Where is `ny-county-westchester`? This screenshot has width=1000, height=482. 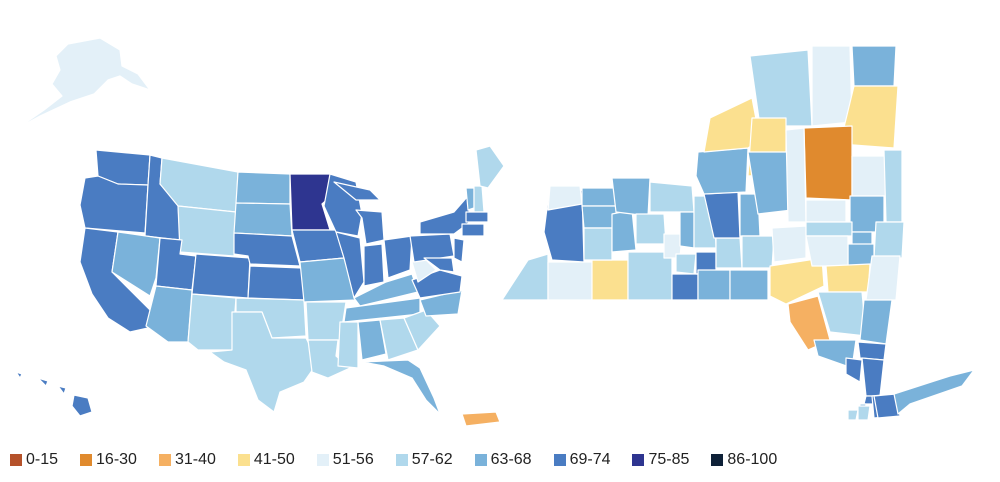 ny-county-westchester is located at coordinates (873, 377).